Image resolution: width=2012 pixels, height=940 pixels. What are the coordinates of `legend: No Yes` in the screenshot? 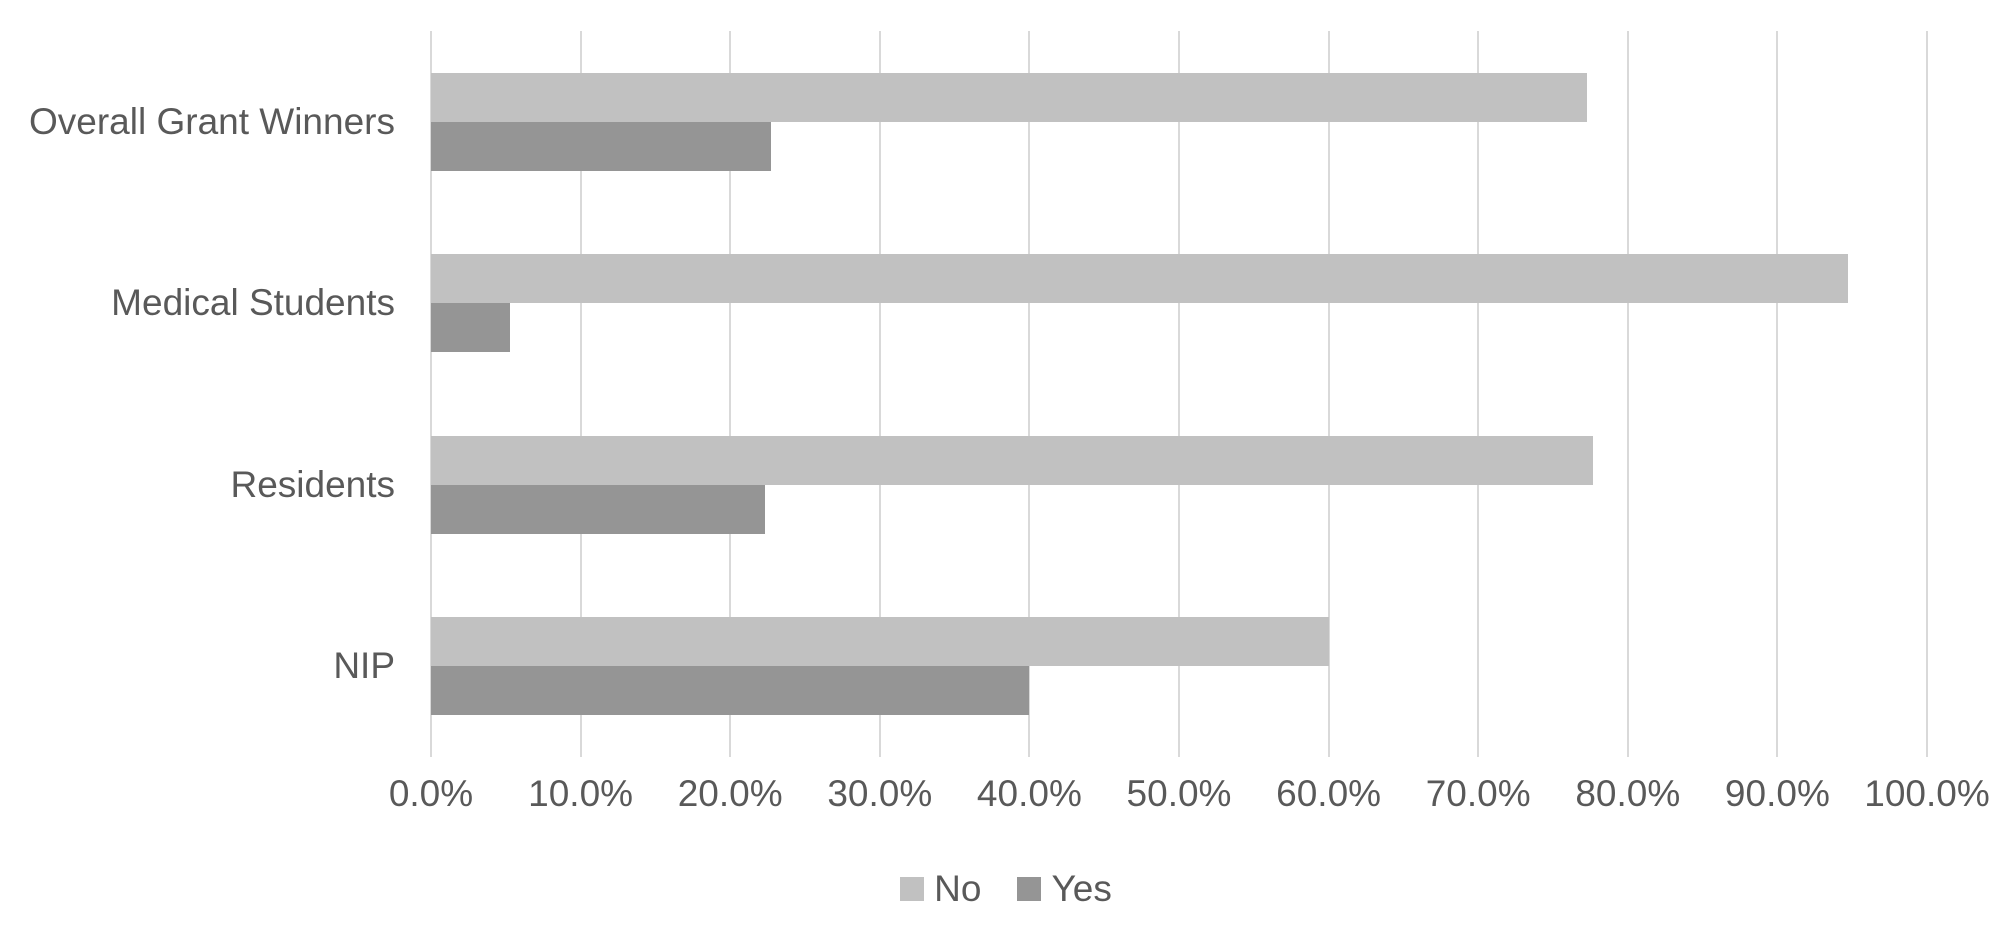 It's located at (1006, 889).